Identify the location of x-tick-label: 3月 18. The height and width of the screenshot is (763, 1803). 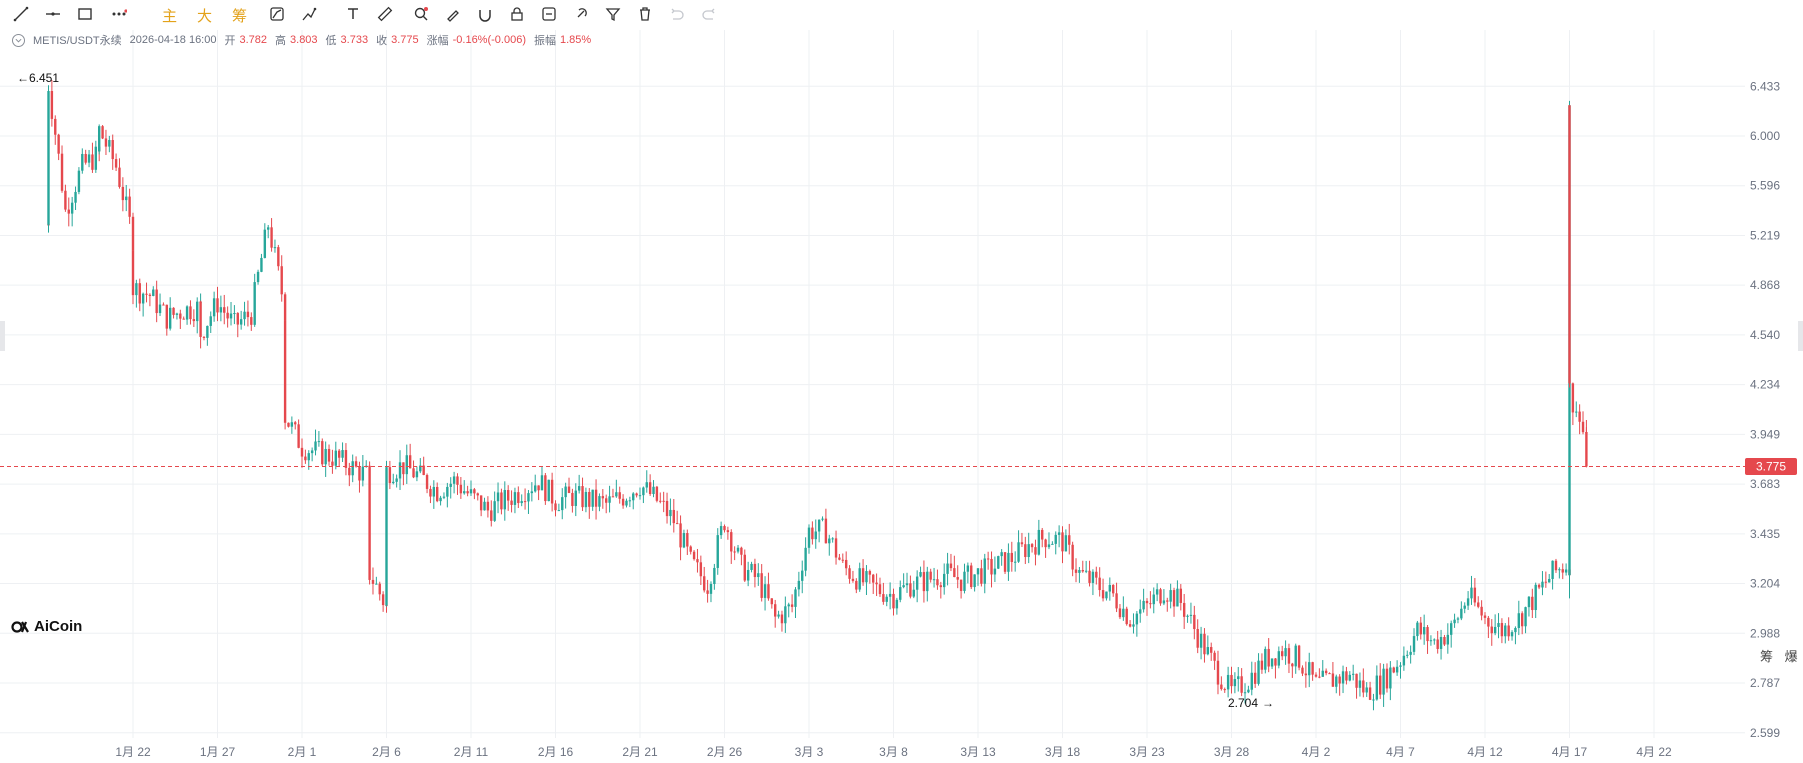
(1063, 752).